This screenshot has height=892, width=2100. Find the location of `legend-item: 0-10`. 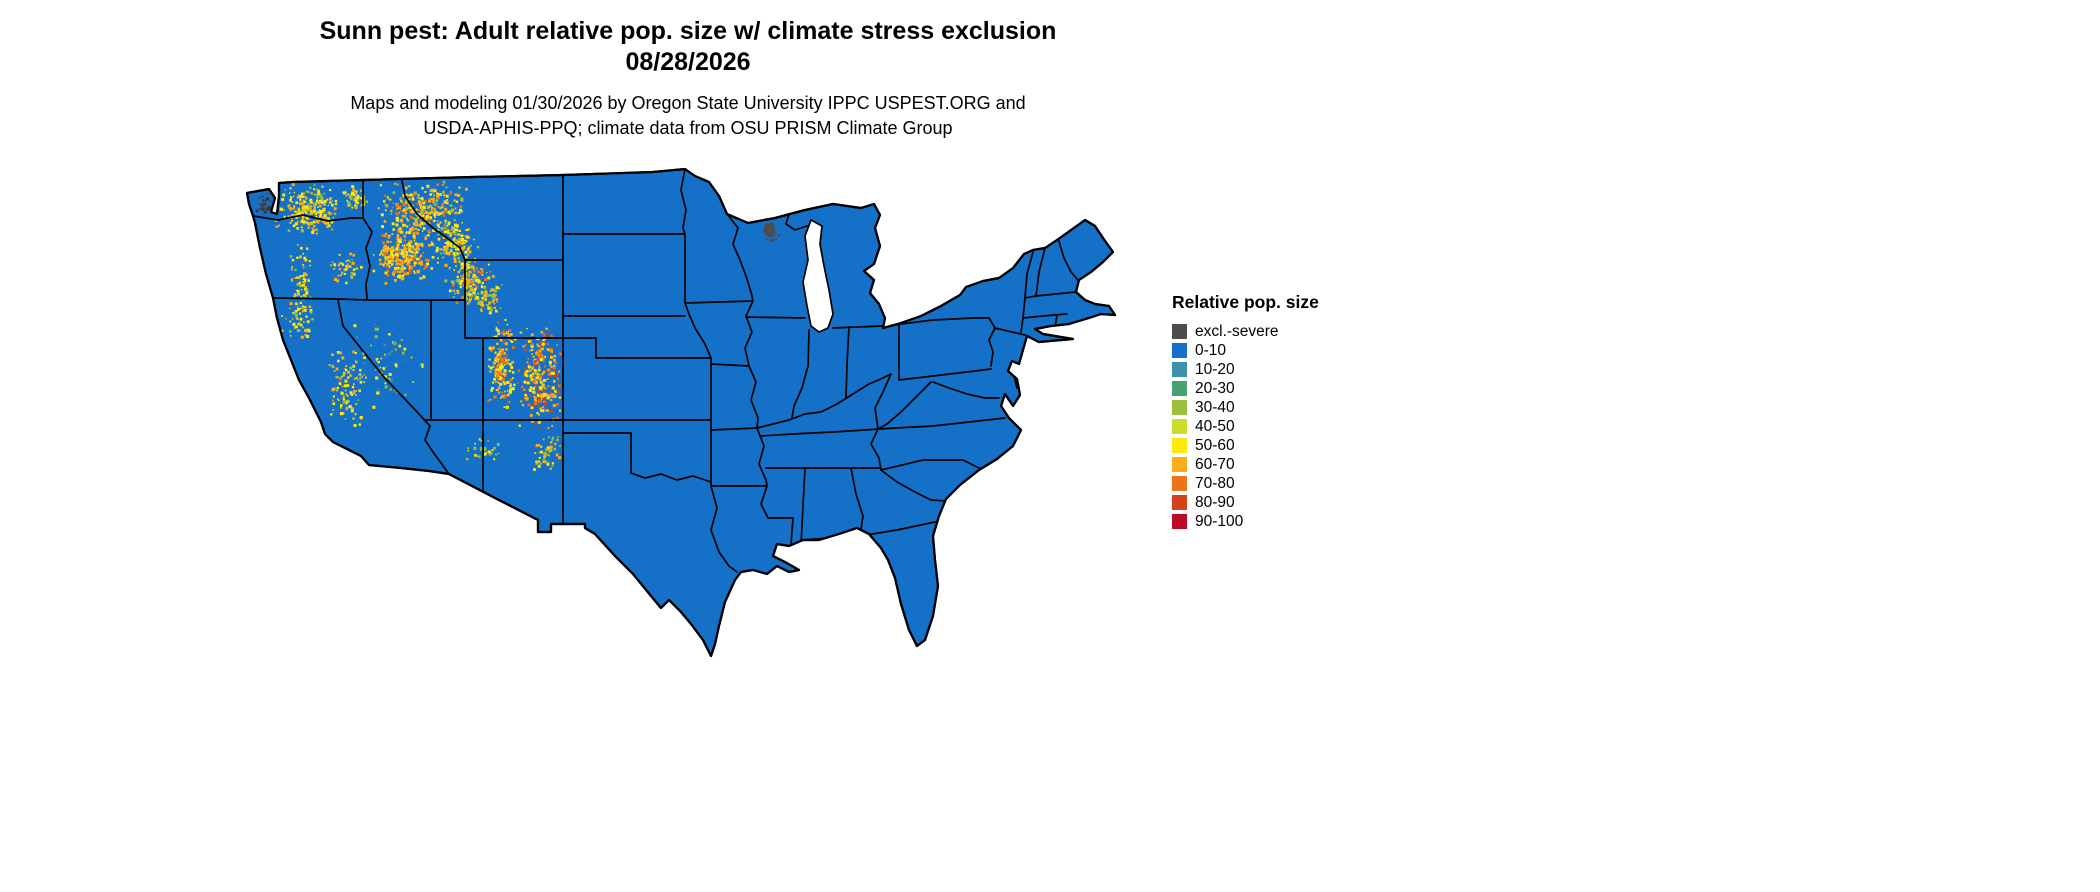

legend-item: 0-10 is located at coordinates (1245, 350).